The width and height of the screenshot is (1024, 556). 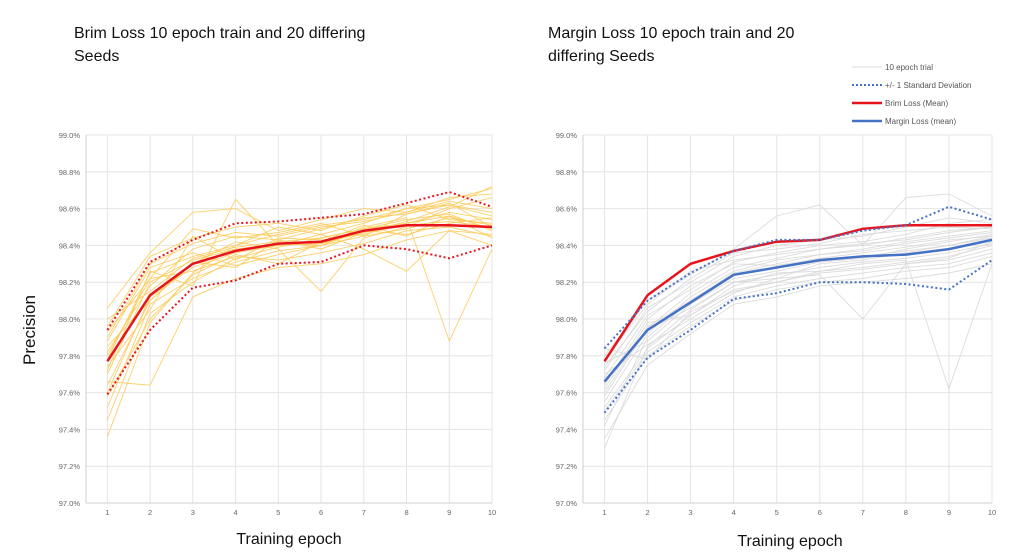 What do you see at coordinates (867, 67) in the screenshot?
I see `legend-swatch-trial` at bounding box center [867, 67].